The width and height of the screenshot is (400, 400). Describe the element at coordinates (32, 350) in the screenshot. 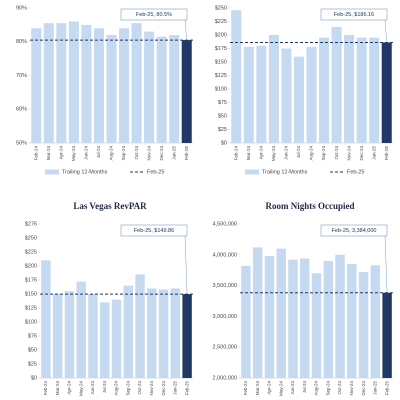

I see `y-tick-label: $50` at that location.